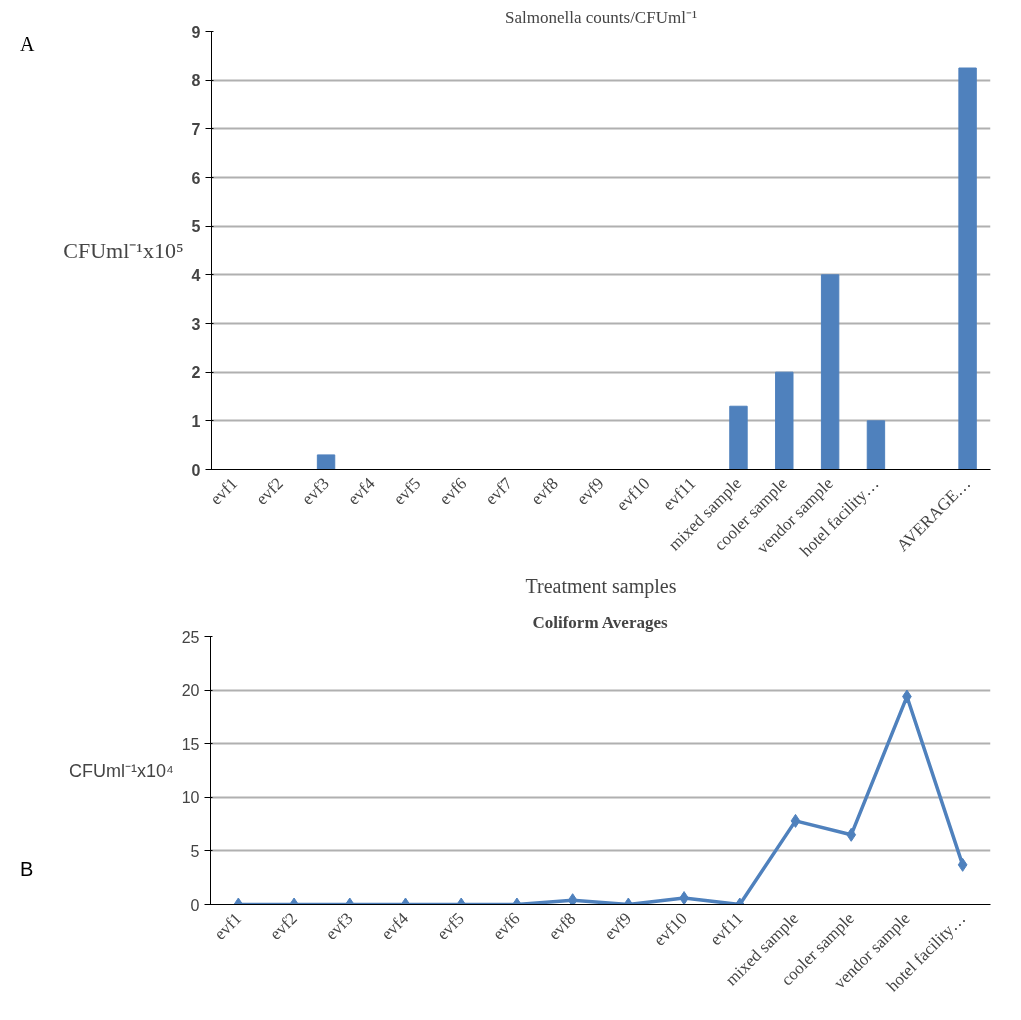 Image resolution: width=1021 pixels, height=1020 pixels. What do you see at coordinates (121, 770) in the screenshot?
I see `y-axis-title: CFUml⁻¹x10⁴` at bounding box center [121, 770].